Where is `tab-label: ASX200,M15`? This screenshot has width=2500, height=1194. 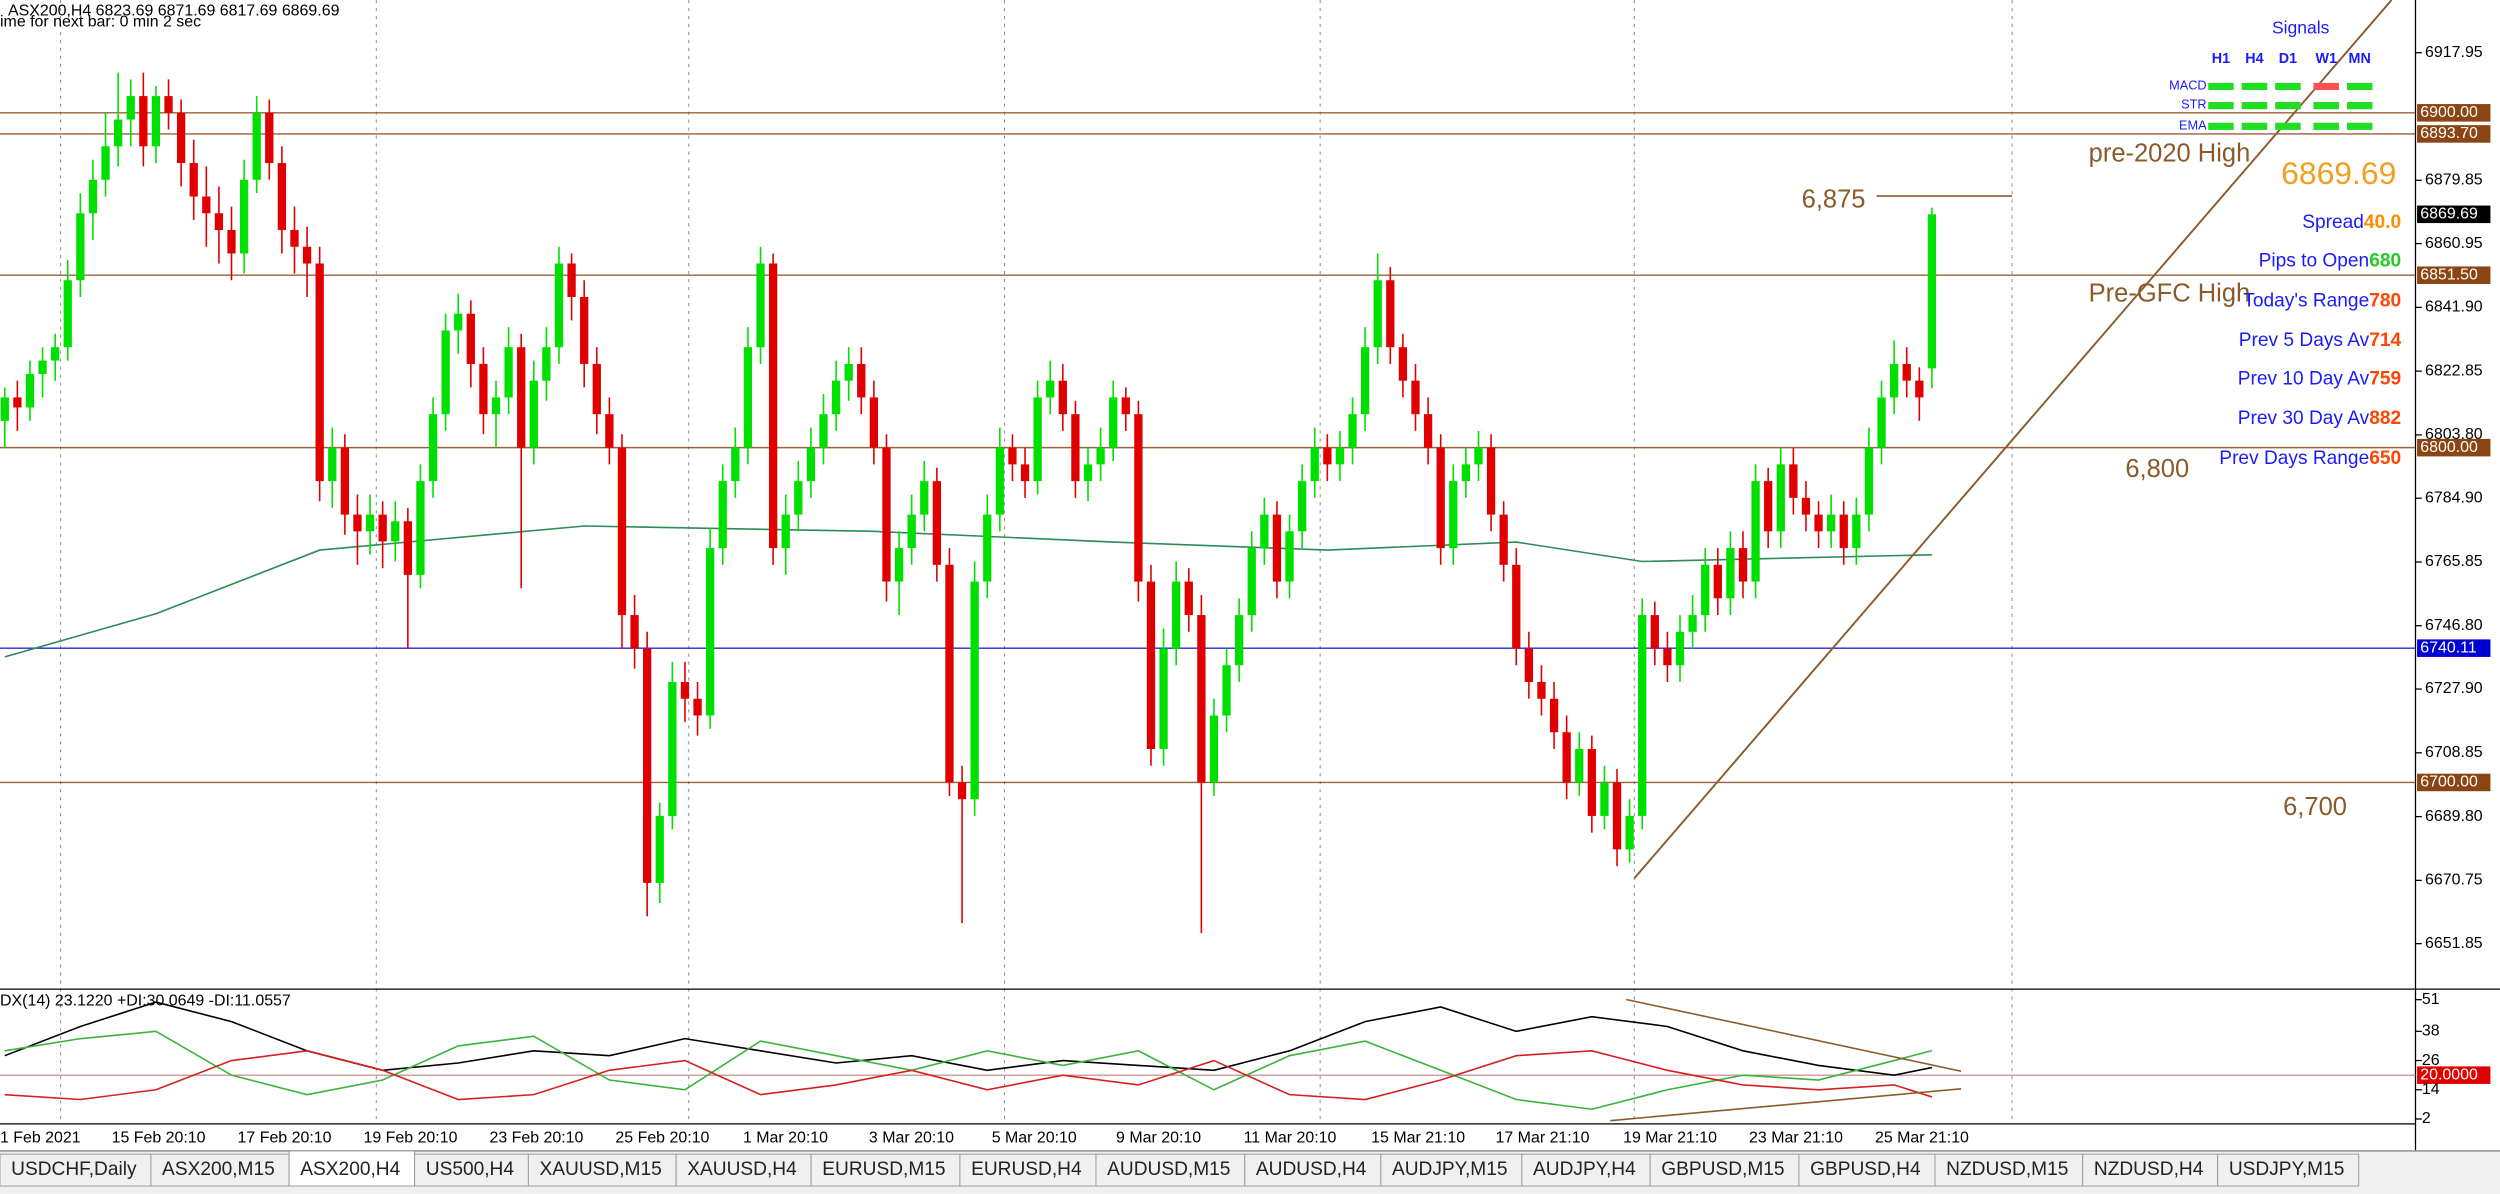
tab-label: ASX200,M15 is located at coordinates (218, 1169).